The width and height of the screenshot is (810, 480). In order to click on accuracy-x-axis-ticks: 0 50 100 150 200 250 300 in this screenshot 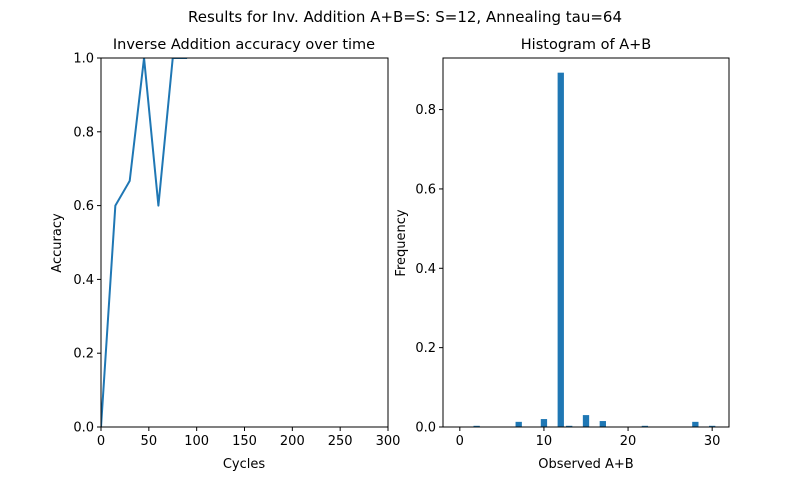, I will do `click(249, 438)`.